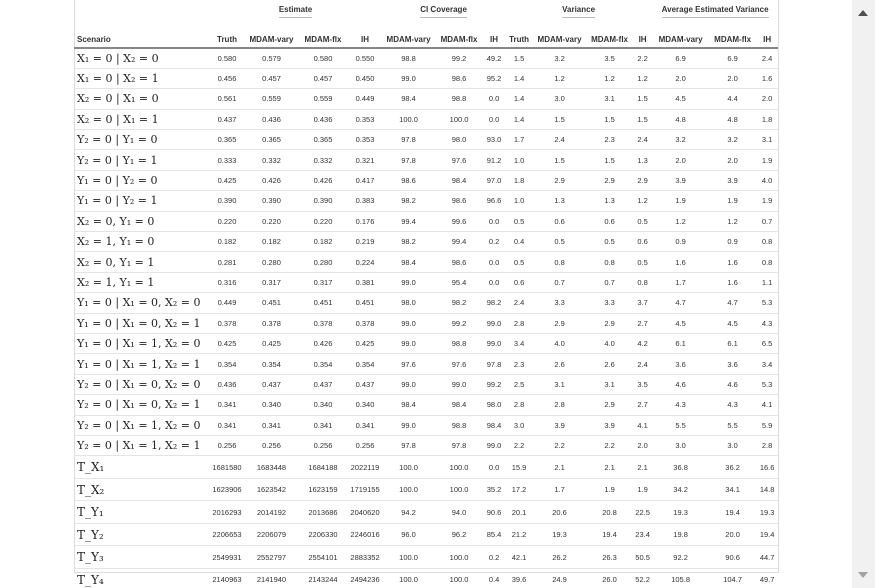  I want to click on value-cell: 1623542, so click(271, 489).